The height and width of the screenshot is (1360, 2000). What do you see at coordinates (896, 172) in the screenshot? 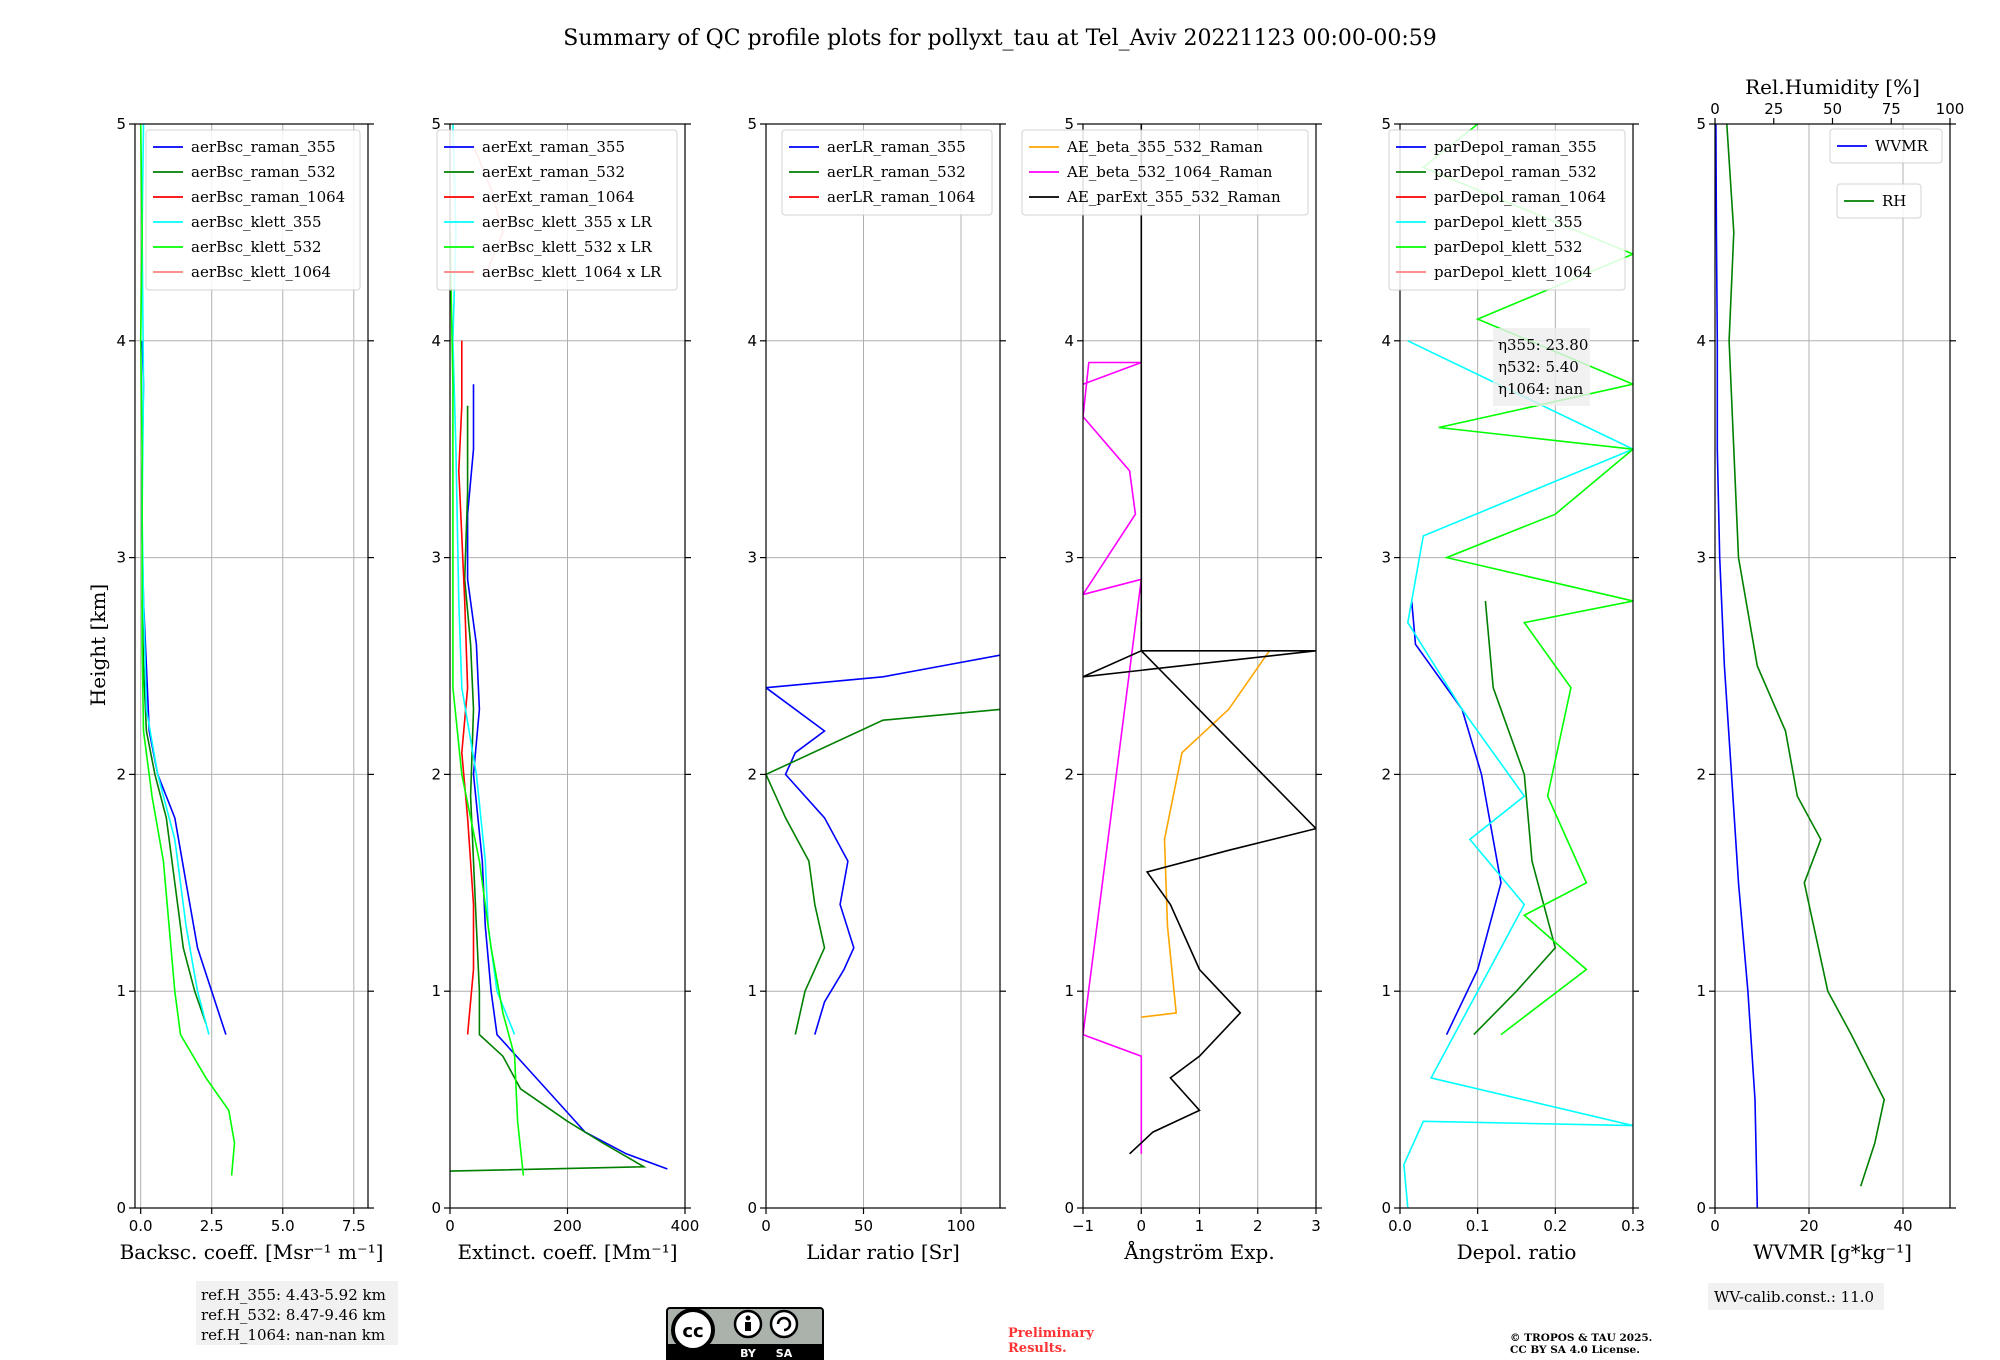
I see `legend-label: aerLR_raman_532` at bounding box center [896, 172].